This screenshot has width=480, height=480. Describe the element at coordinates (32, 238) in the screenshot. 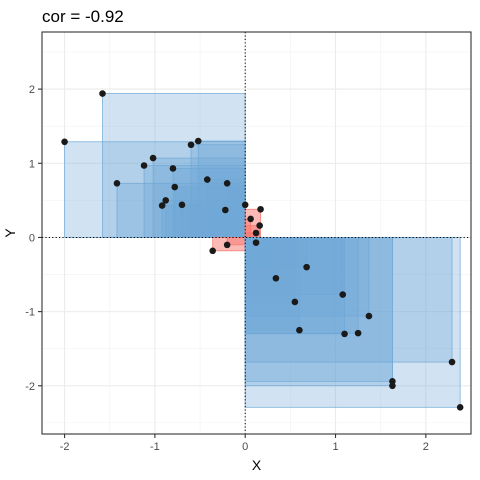

I see `y-tick-label: 0` at that location.